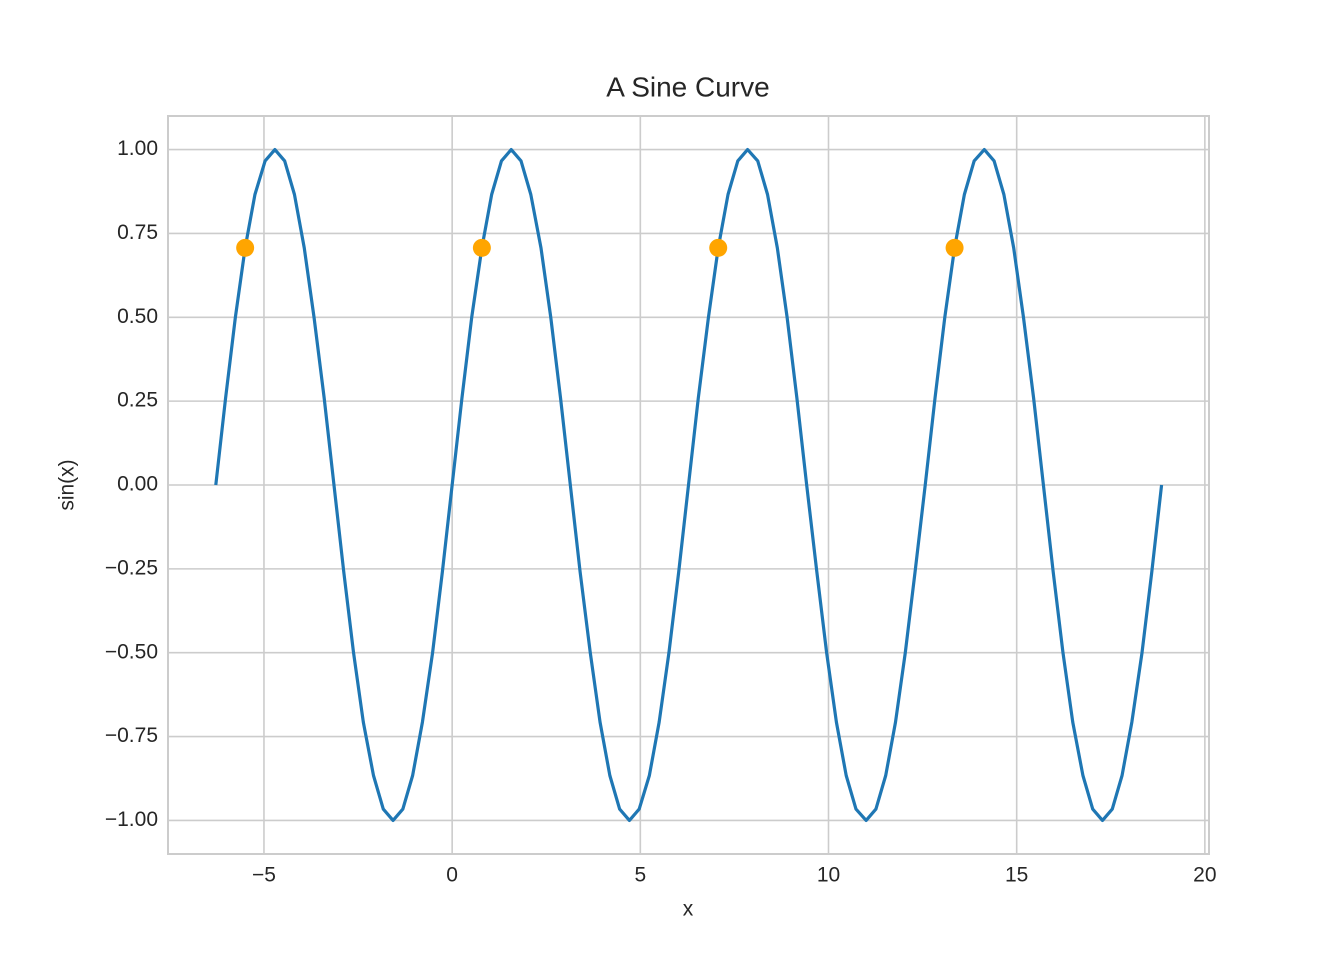  What do you see at coordinates (137, 148) in the screenshot?
I see `y-tick-label: 1.00` at bounding box center [137, 148].